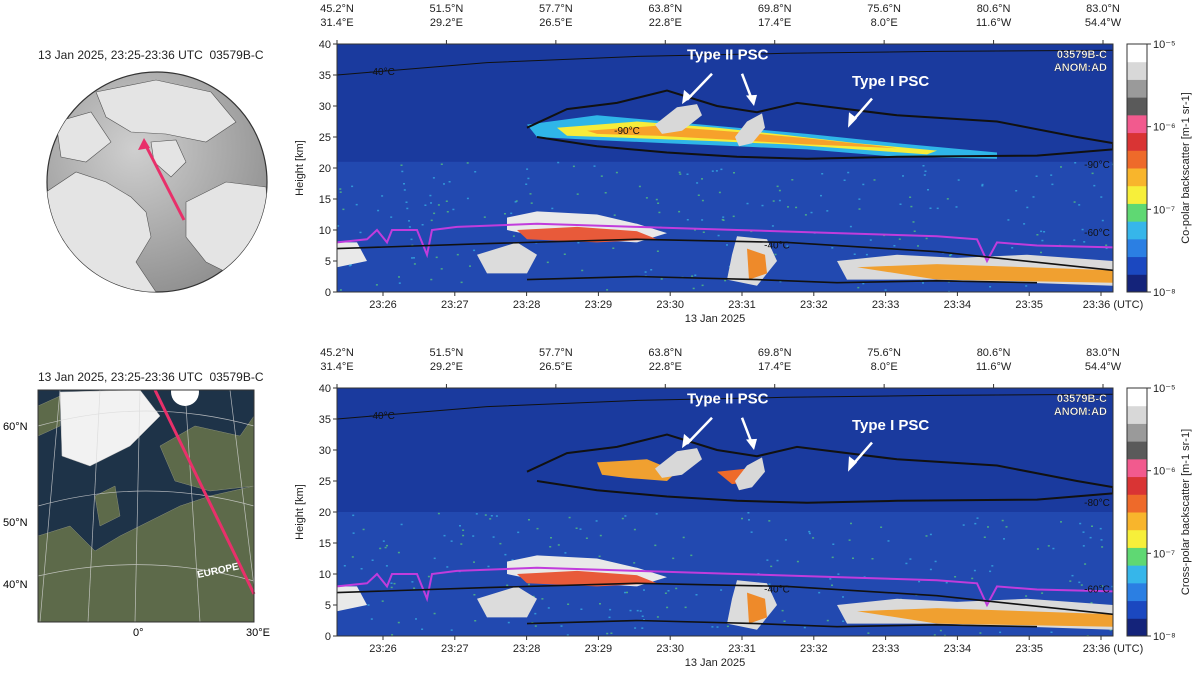 This screenshot has height=680, width=1200. What do you see at coordinates (15, 427) in the screenshot?
I see `lat-label-60: 60°N` at bounding box center [15, 427].